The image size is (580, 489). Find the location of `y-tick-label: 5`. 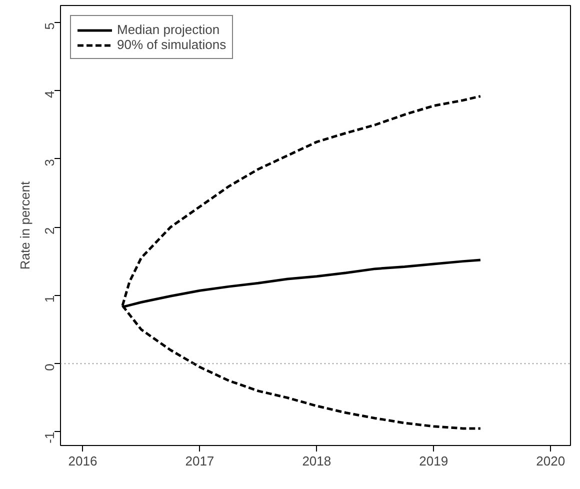

y-tick-label: 5 is located at coordinates (49, 26).